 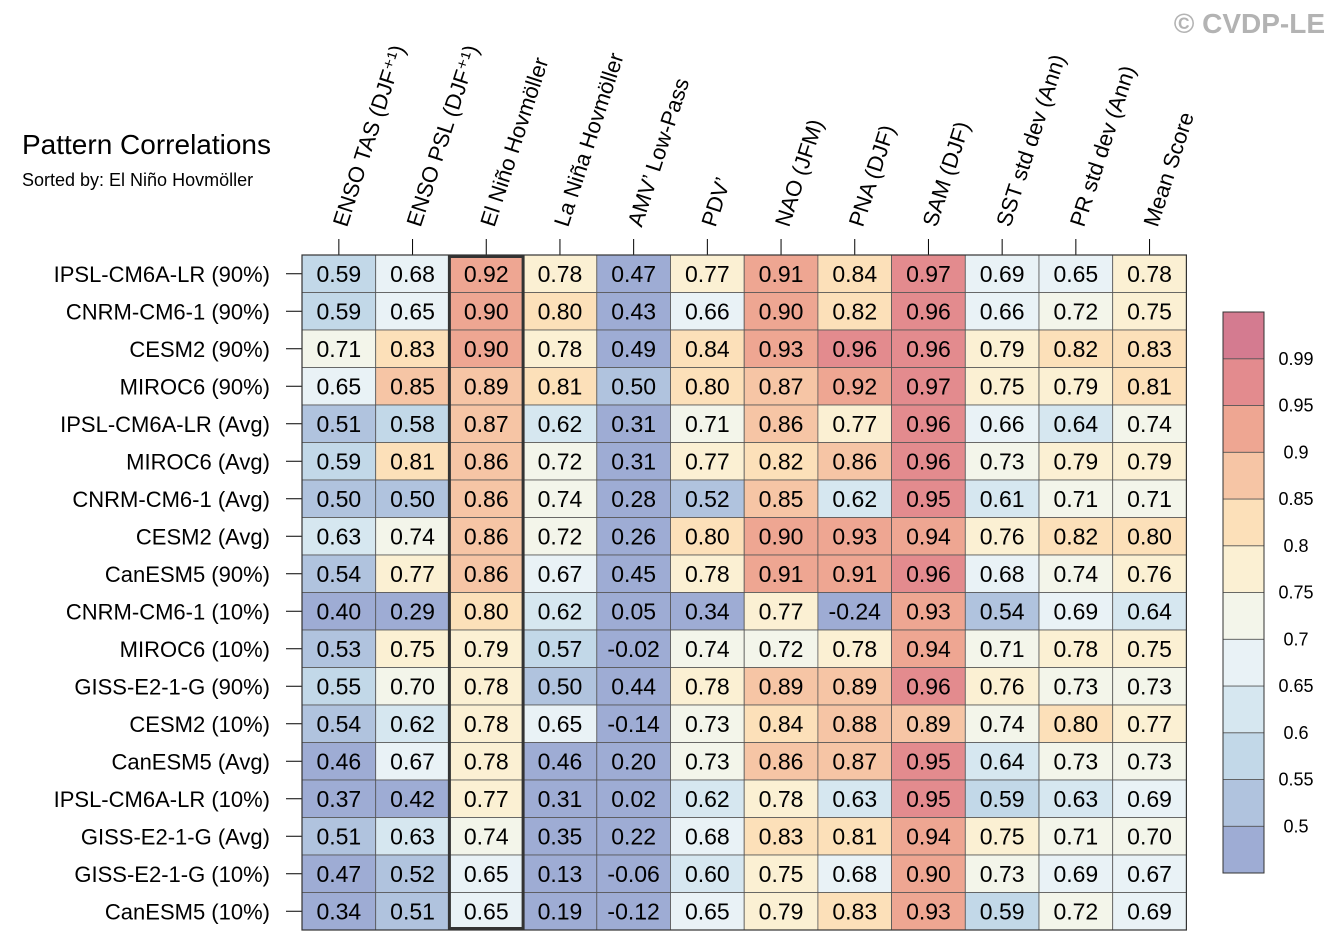 What do you see at coordinates (412, 911) in the screenshot?
I see `cell-value: 0.51` at bounding box center [412, 911].